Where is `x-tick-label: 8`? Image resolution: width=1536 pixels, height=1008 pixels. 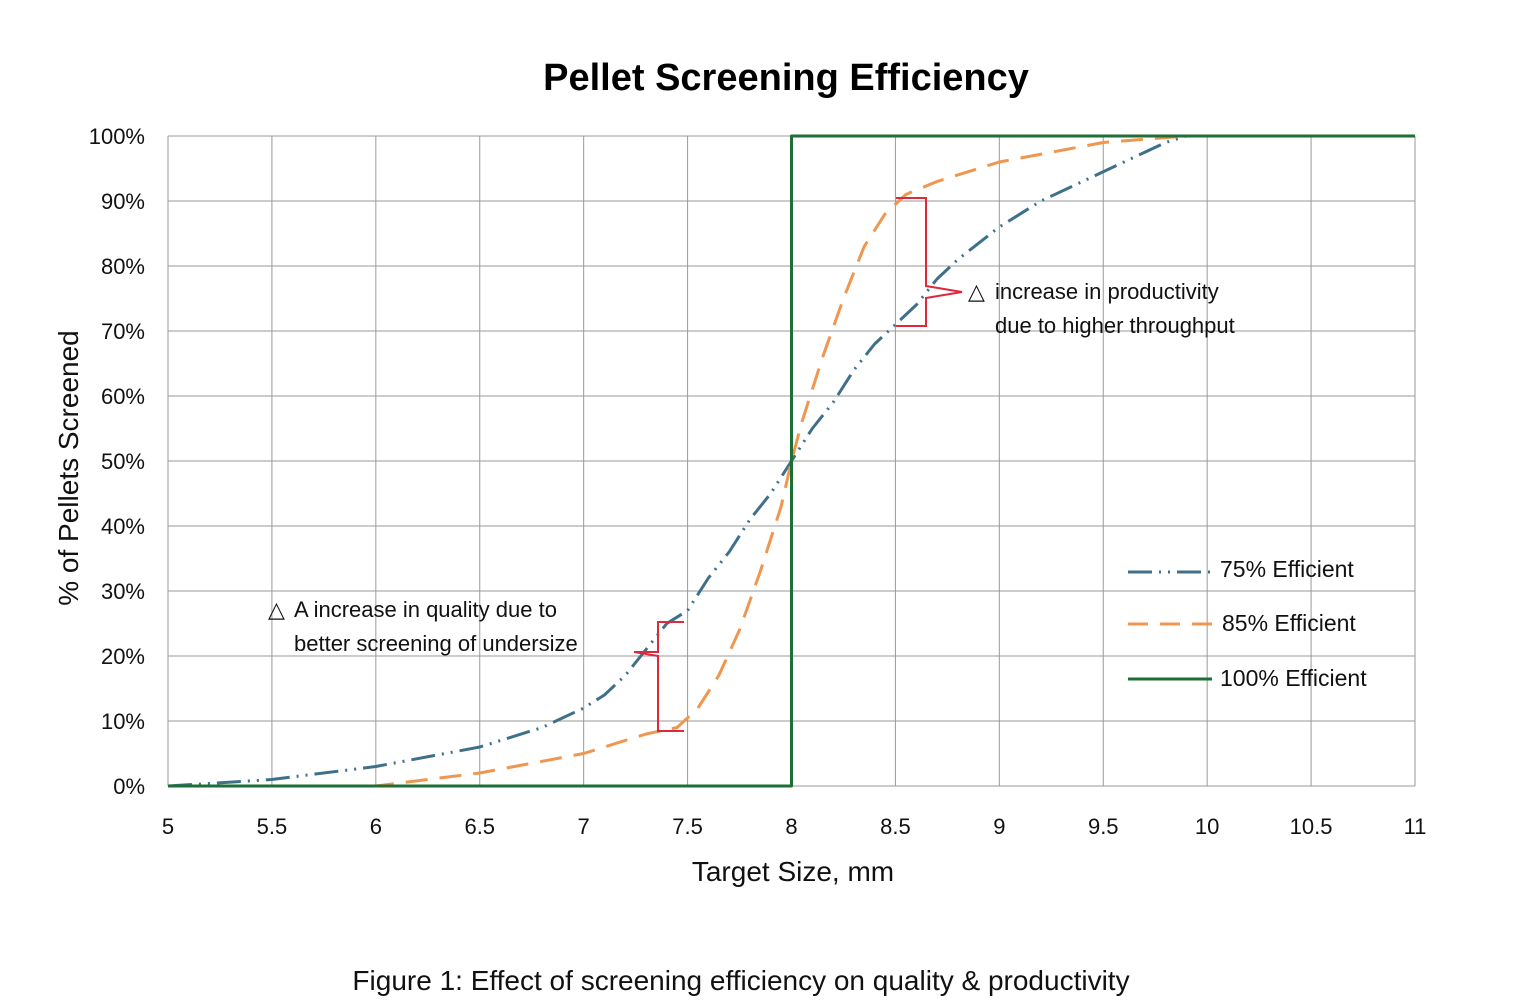
x-tick-label: 8 is located at coordinates (791, 826).